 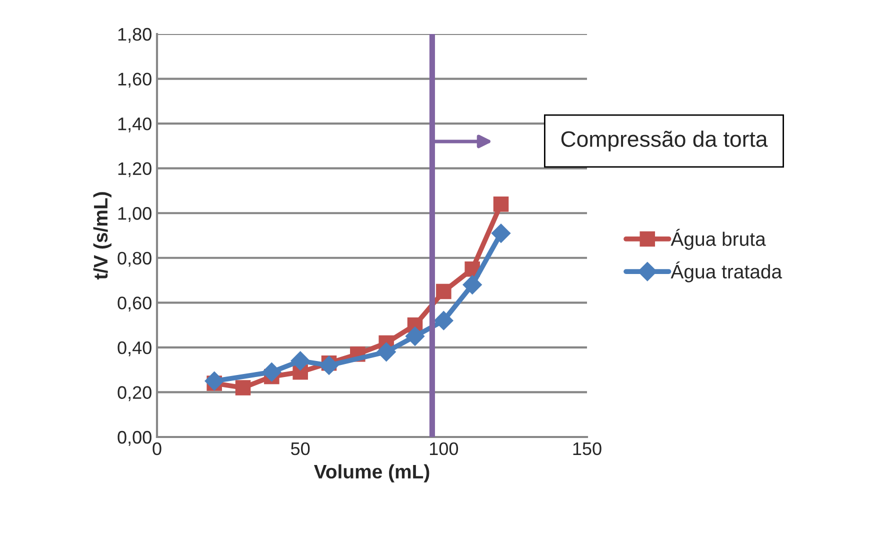 What do you see at coordinates (135, 170) in the screenshot?
I see `y-tick-label: 1,20` at bounding box center [135, 170].